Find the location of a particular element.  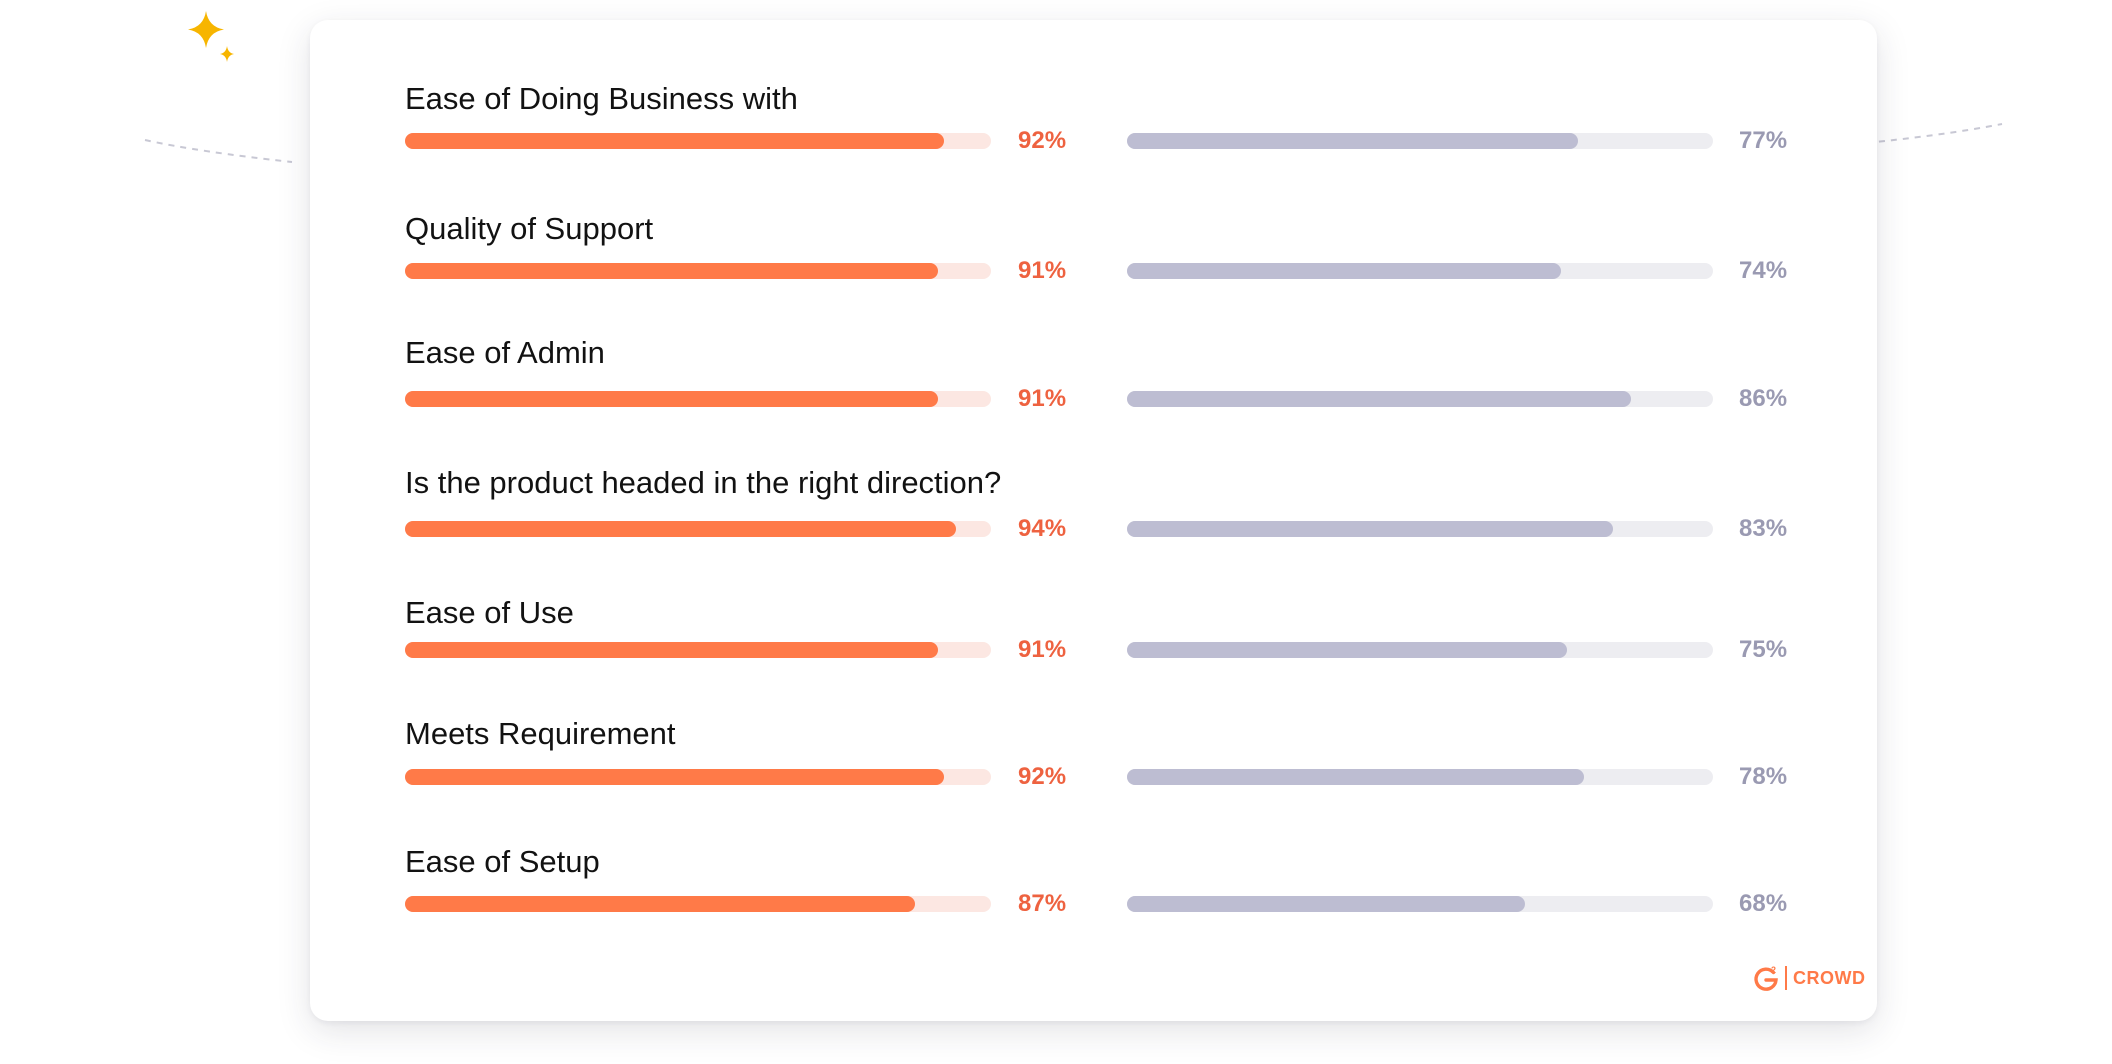

svg-text: 2 is located at coordinates (1773, 970).